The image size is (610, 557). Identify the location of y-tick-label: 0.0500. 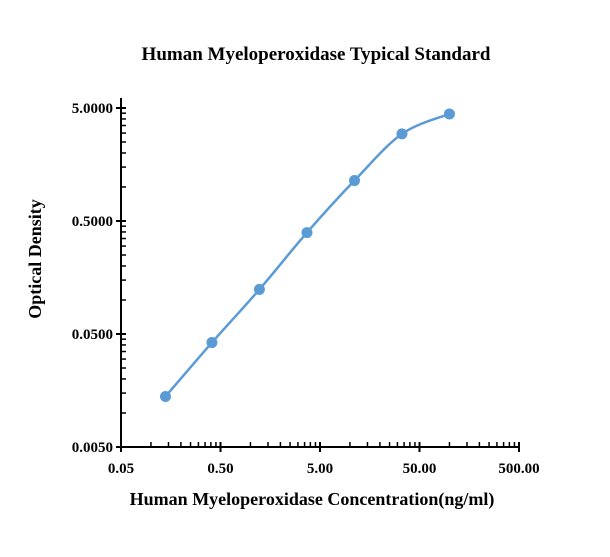
(92, 335).